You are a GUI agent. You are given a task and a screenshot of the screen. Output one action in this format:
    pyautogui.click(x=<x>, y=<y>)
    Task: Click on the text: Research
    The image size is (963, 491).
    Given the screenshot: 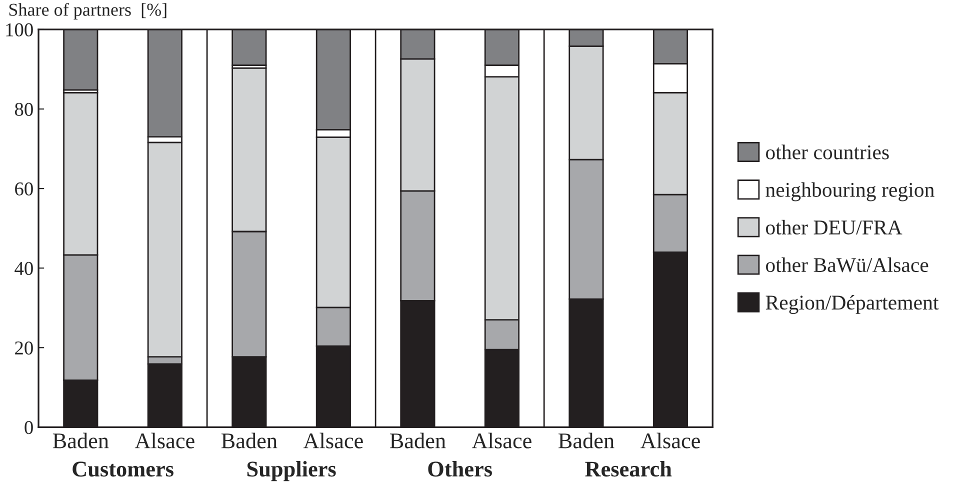 What is the action you would take?
    pyautogui.click(x=628, y=468)
    